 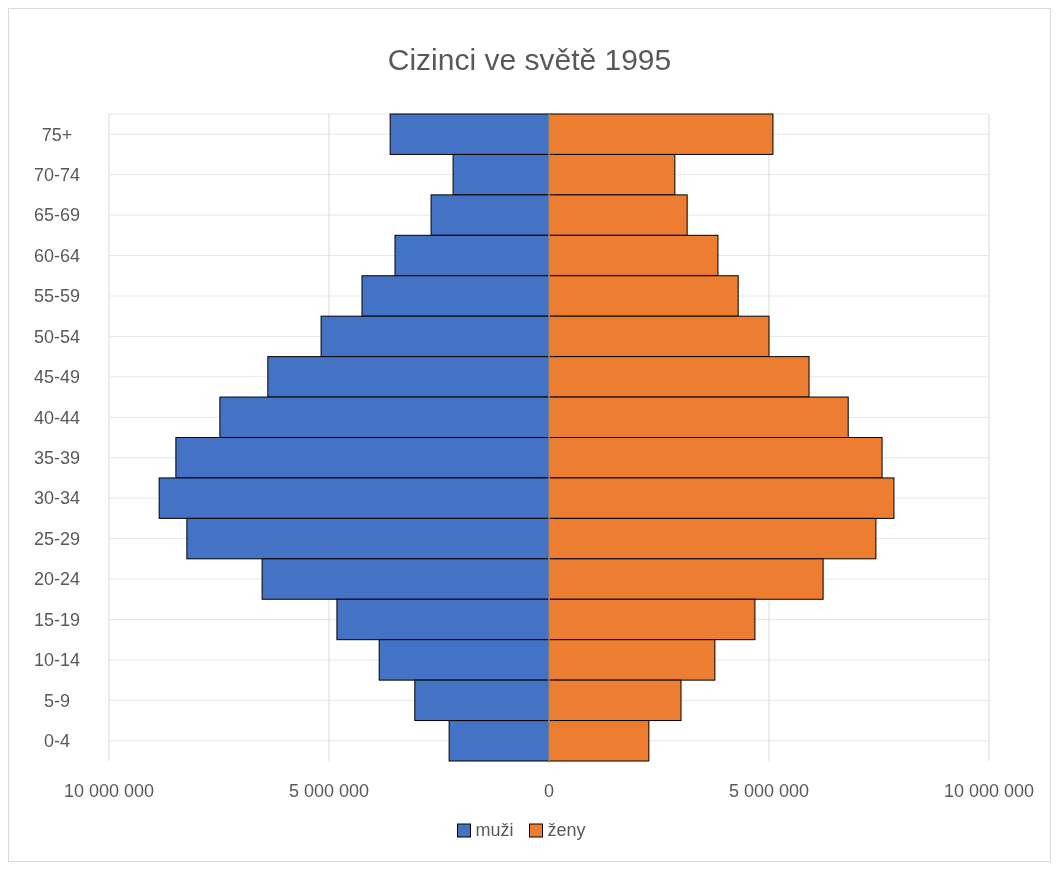 What do you see at coordinates (57, 458) in the screenshot?
I see `y-tick-label: 35-39` at bounding box center [57, 458].